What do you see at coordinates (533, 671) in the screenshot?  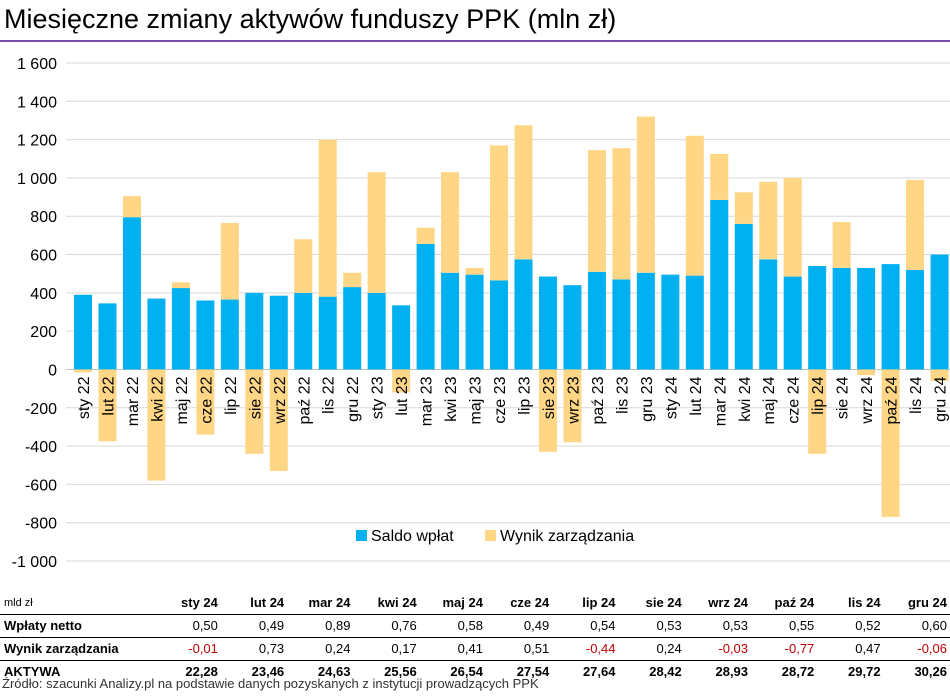 I see `table-cell: 27,54` at bounding box center [533, 671].